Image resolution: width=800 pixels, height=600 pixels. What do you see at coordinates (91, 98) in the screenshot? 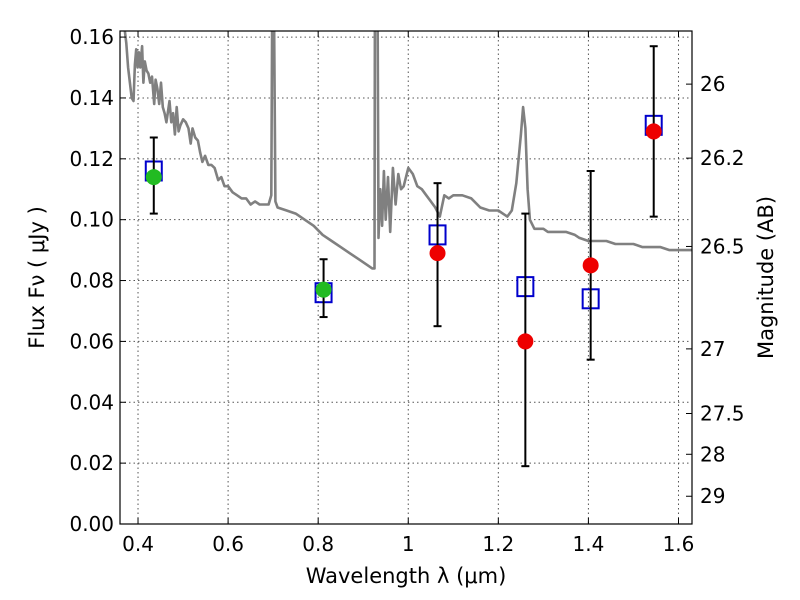
I see `y-tick-label: 0.14` at bounding box center [91, 98].